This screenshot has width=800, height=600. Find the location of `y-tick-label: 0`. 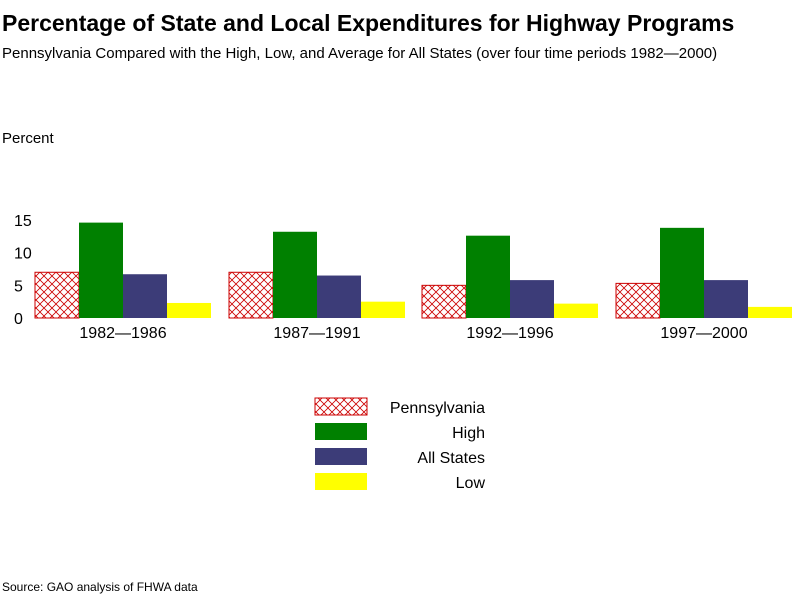

y-tick-label: 0 is located at coordinates (18, 319).